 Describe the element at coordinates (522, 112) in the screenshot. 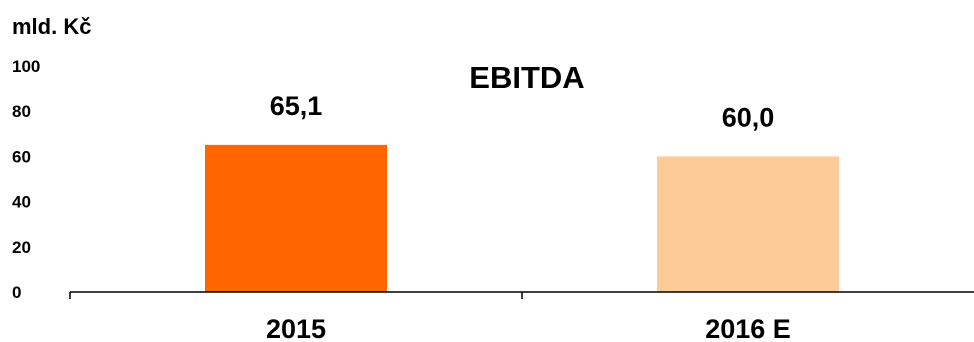

I see `data-labels: 65,1 60,0` at that location.